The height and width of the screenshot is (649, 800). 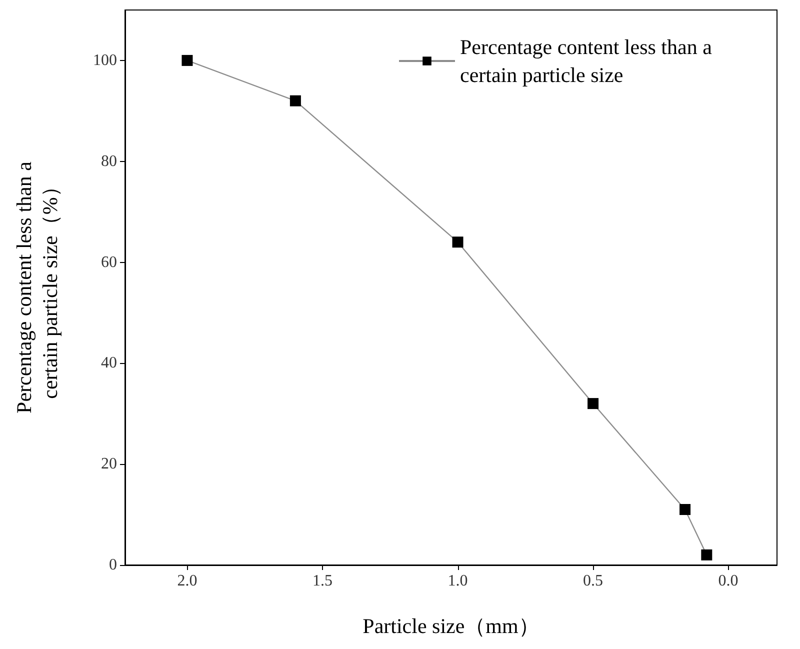 I want to click on x-tick-label: 1.5, so click(x=322, y=581).